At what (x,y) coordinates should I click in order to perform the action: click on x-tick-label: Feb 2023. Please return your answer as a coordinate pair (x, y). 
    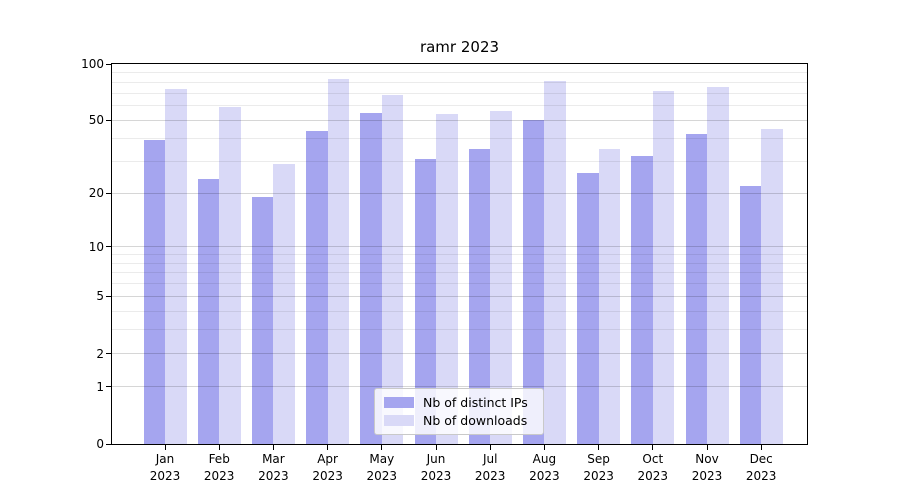
    Looking at the image, I should click on (219, 467).